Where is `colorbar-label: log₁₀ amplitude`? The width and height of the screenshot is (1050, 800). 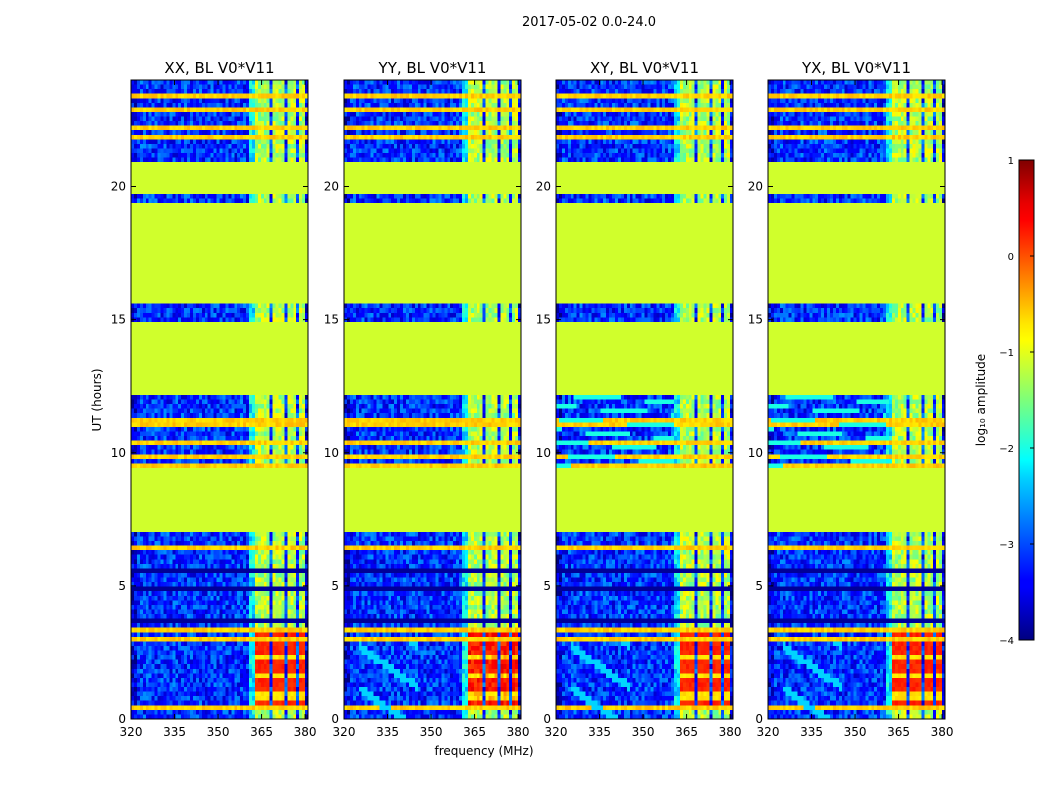
colorbar-label: log₁₀ amplitude is located at coordinates (981, 400).